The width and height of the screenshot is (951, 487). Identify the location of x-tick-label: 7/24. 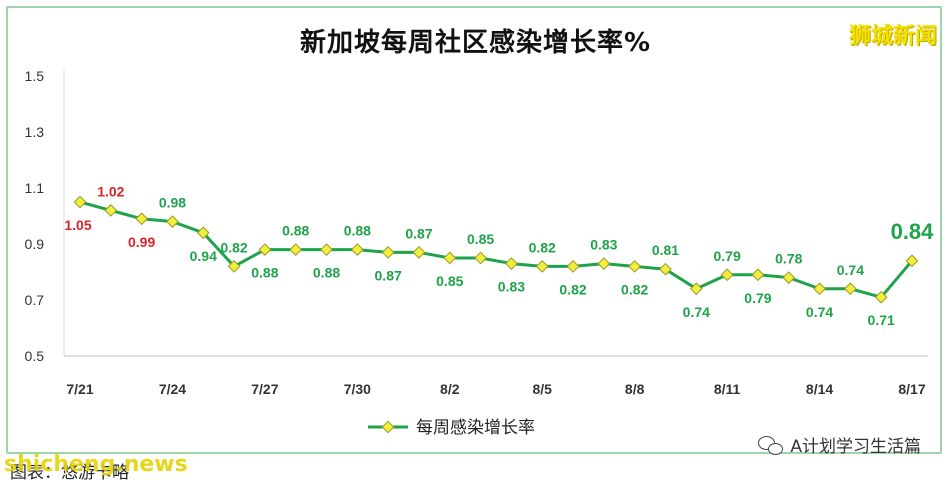
(172, 389).